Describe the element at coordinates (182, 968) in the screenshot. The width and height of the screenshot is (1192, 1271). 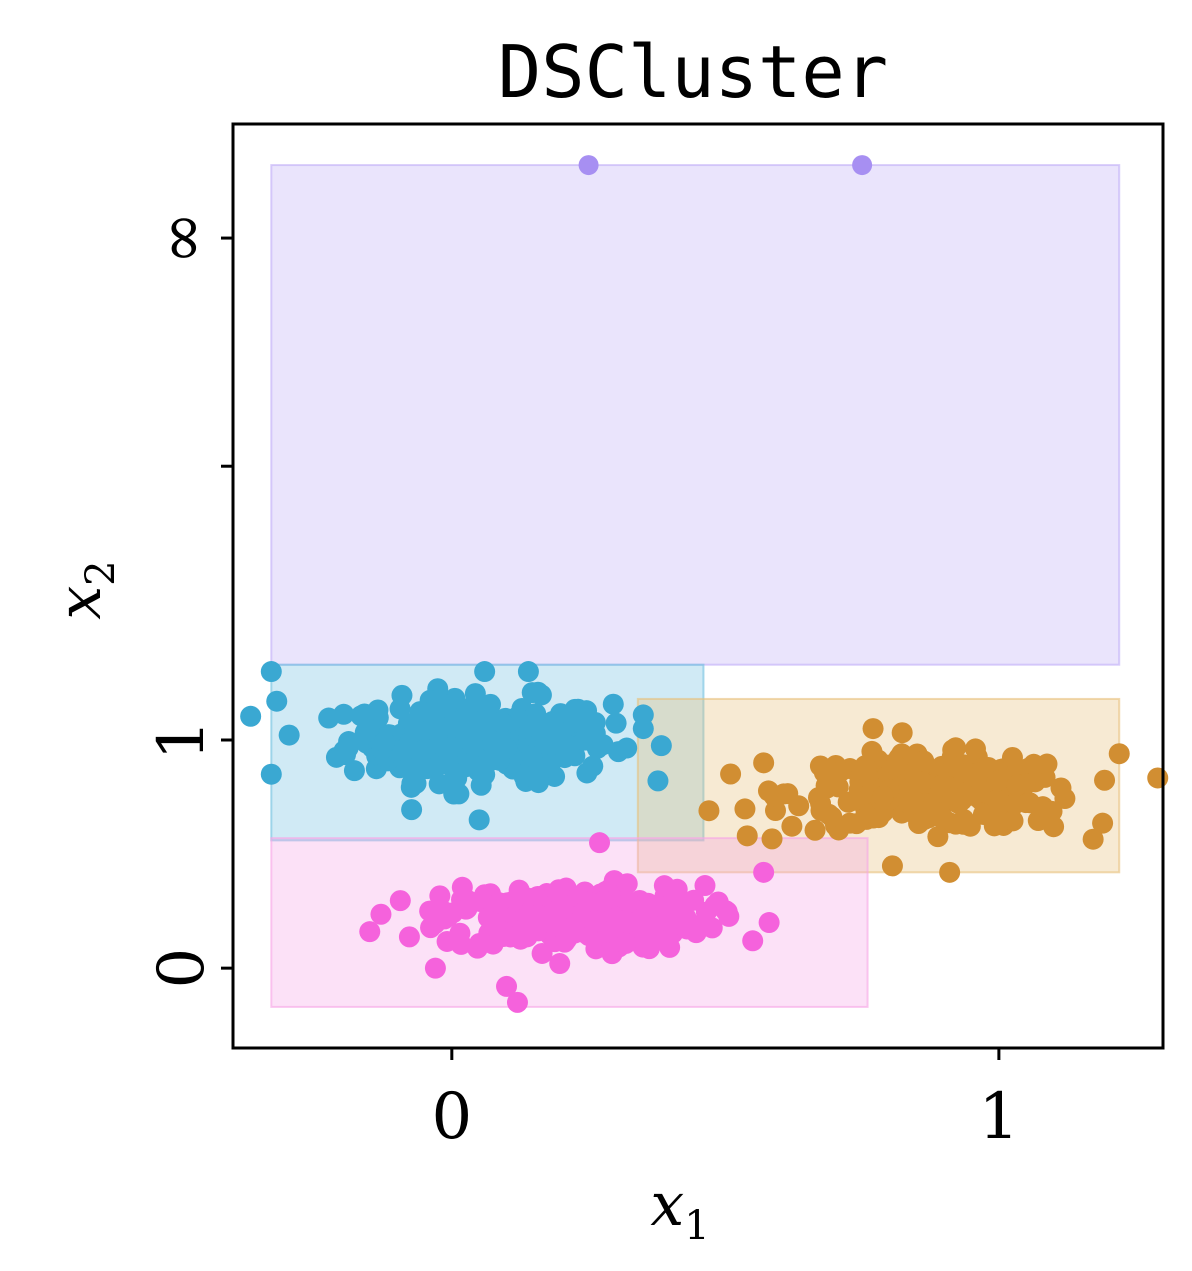
I see `y-tick-label: 0` at that location.